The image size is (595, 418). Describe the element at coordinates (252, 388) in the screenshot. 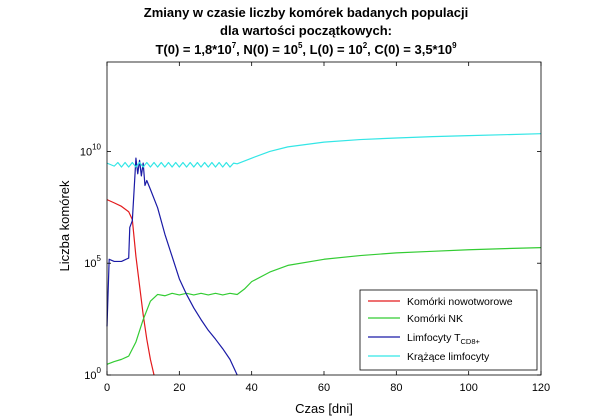

I see `x-tick-label: 40` at that location.